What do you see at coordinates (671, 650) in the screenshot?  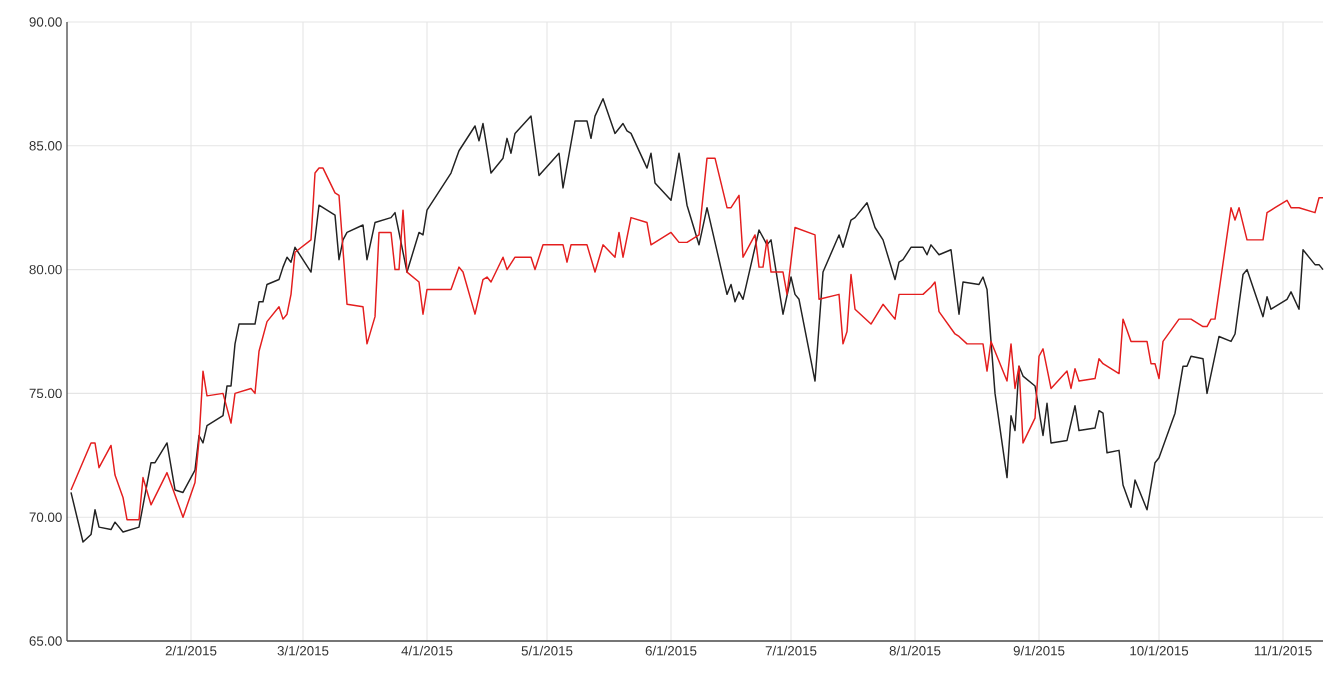 I see `x-tick-label: 6/1/2015` at bounding box center [671, 650].